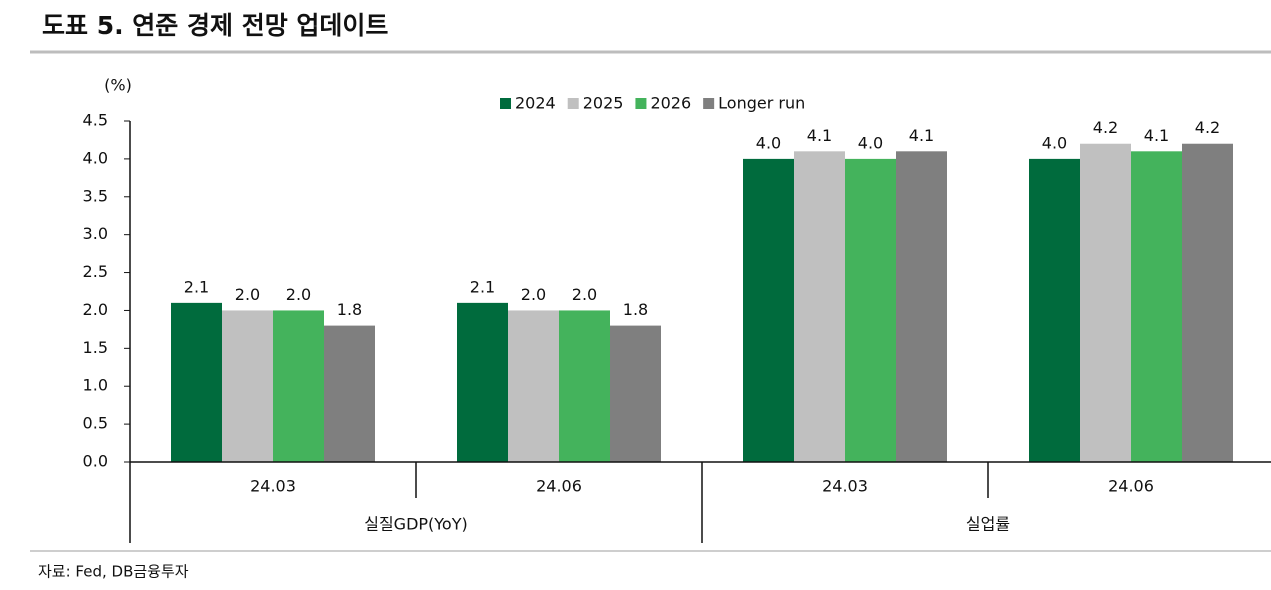 The height and width of the screenshot is (590, 1271). I want to click on y-tick-label: 3.5, so click(95, 195).